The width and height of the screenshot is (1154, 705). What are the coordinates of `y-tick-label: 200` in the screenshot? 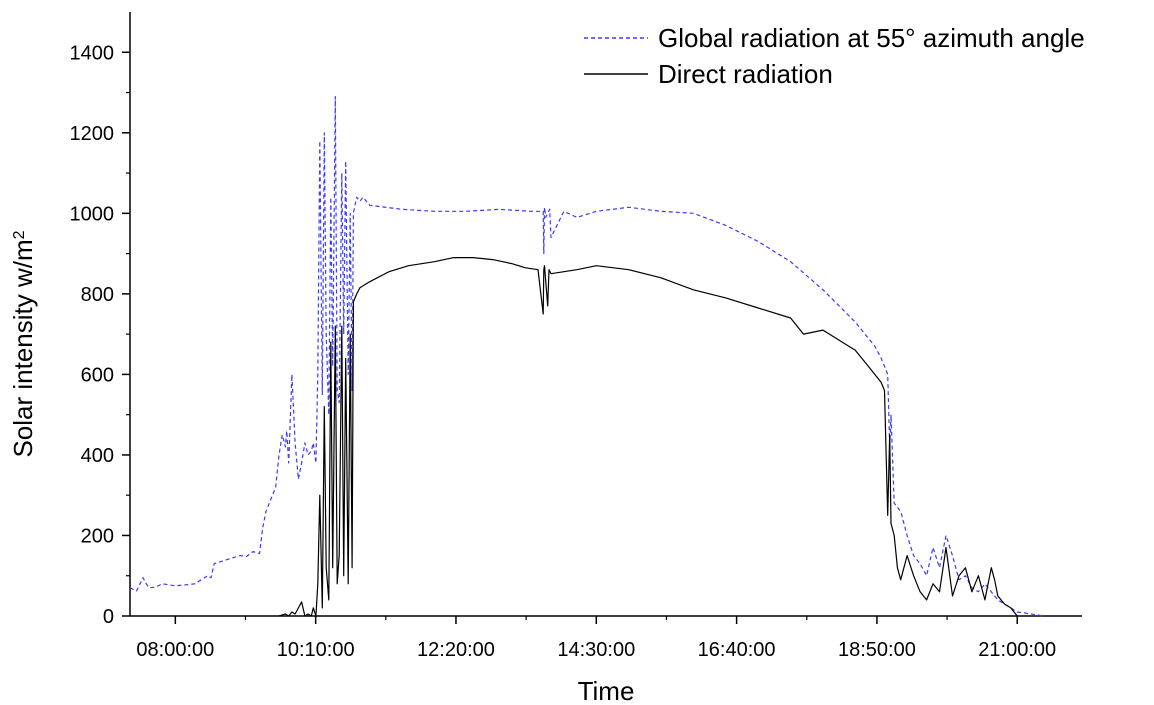 It's located at (97, 536).